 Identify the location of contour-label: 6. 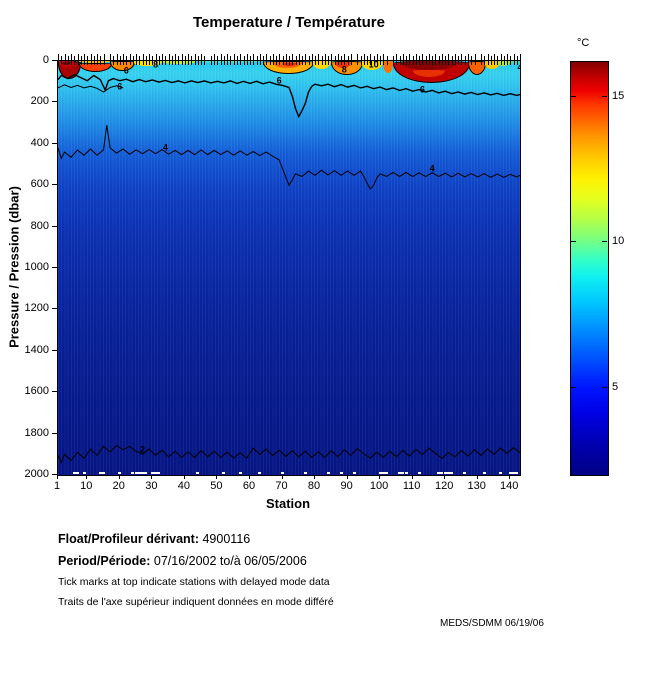
(422, 89).